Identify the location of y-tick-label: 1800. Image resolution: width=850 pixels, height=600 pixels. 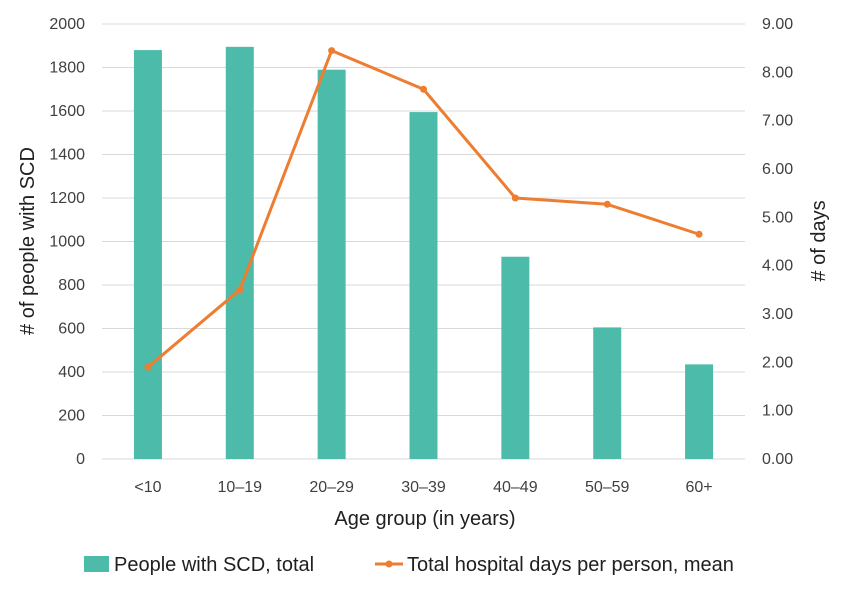
(67, 68).